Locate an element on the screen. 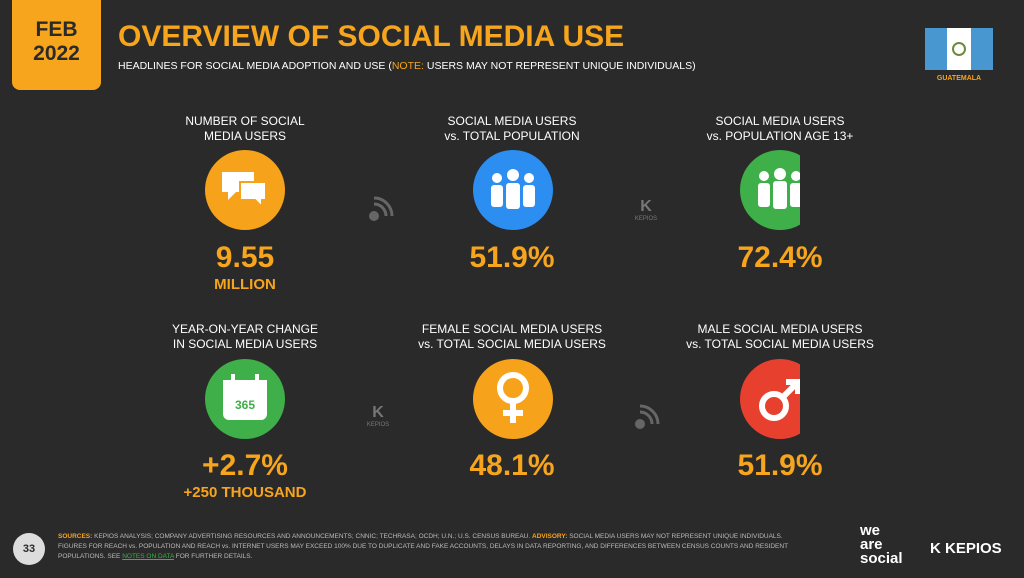 The image size is (1024, 578). sources-label: SOURCES: is located at coordinates (75, 536).